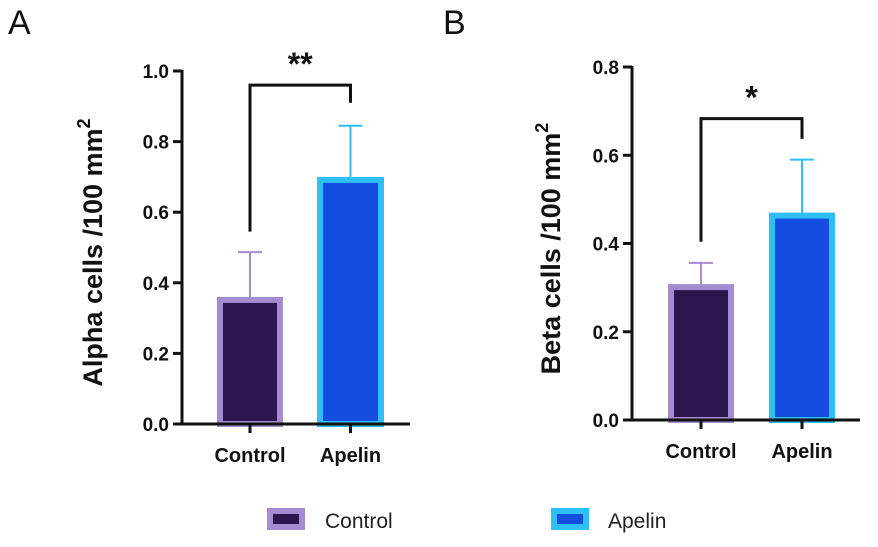 This screenshot has height=547, width=878. Describe the element at coordinates (454, 23) in the screenshot. I see `panel-label: B` at that location.